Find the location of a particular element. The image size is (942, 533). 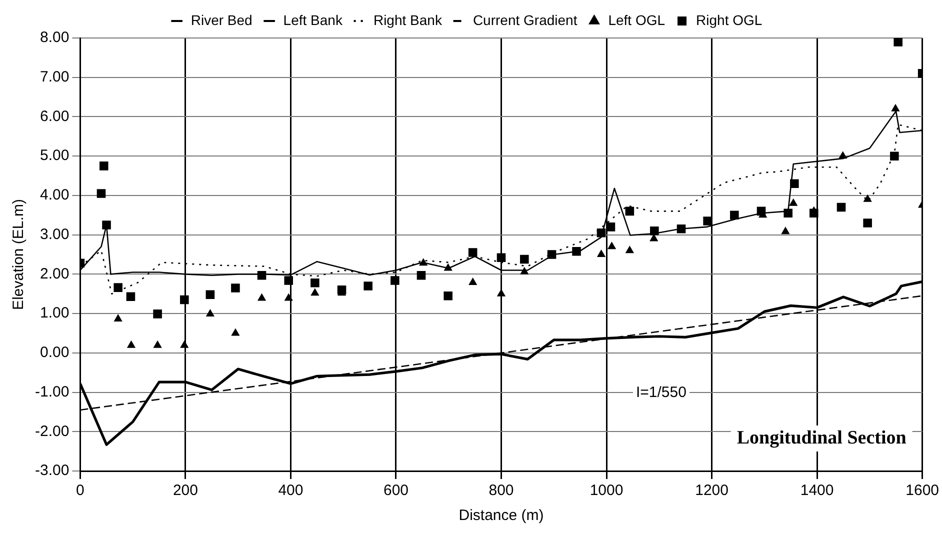

x-tick-label: 1600 is located at coordinates (923, 491).